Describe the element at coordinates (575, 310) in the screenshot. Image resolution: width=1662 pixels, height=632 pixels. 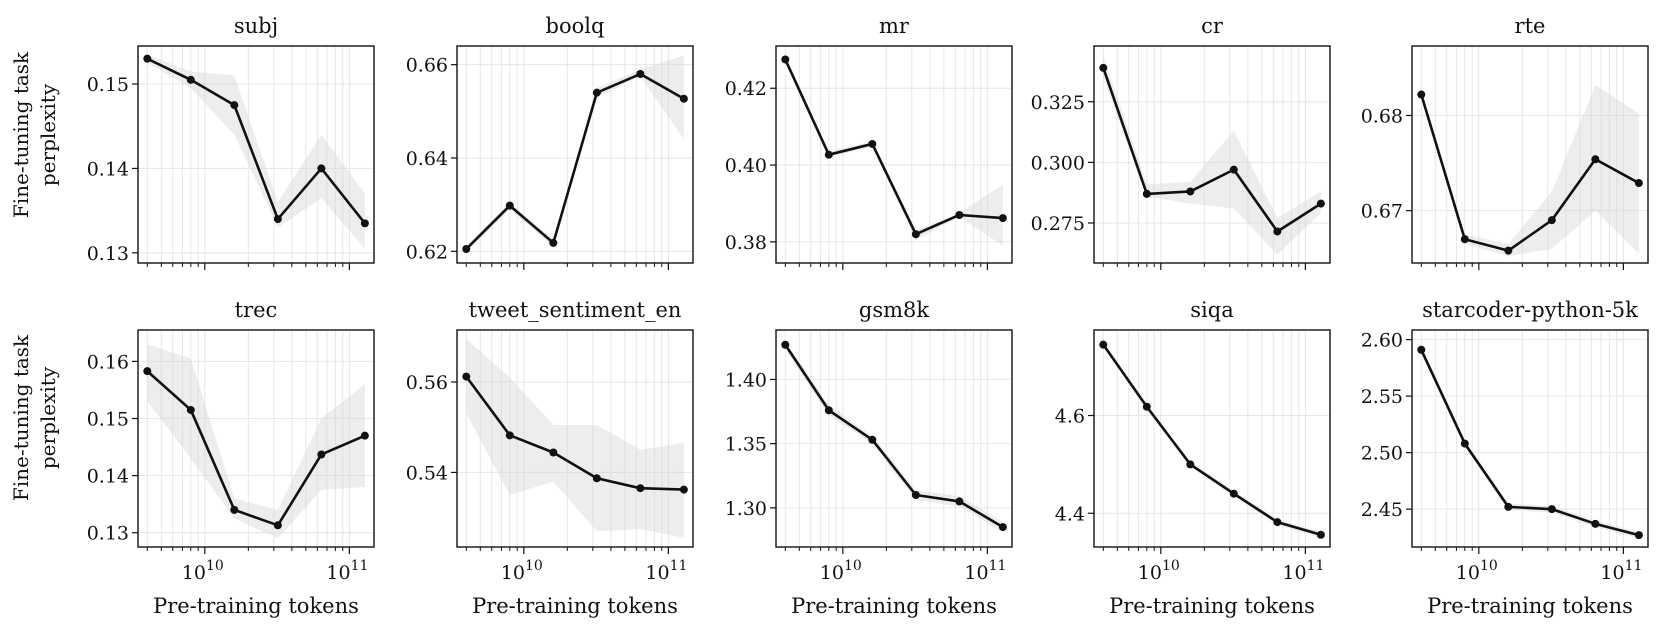
I see `panel-title: tweet_sentiment_en` at that location.